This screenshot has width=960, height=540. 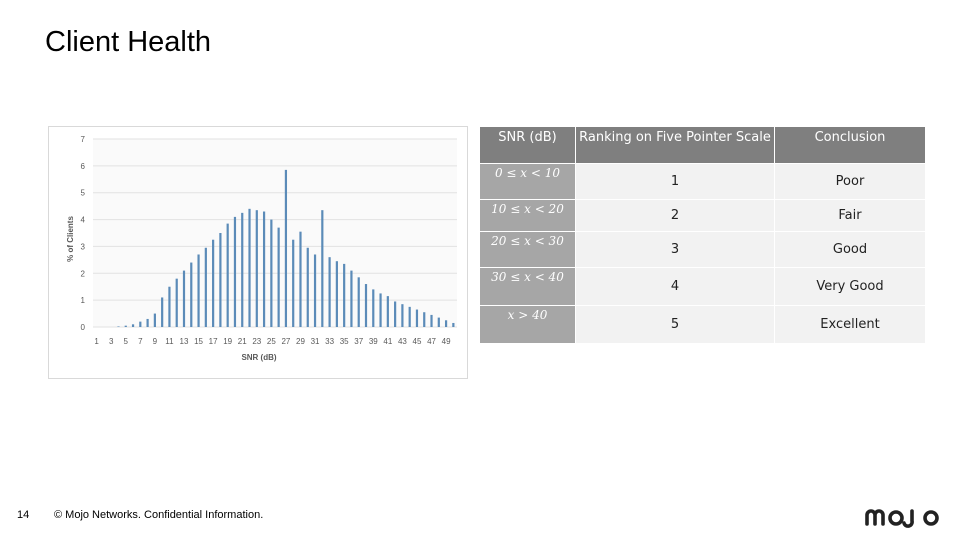 I want to click on plot-area, so click(x=275, y=233).